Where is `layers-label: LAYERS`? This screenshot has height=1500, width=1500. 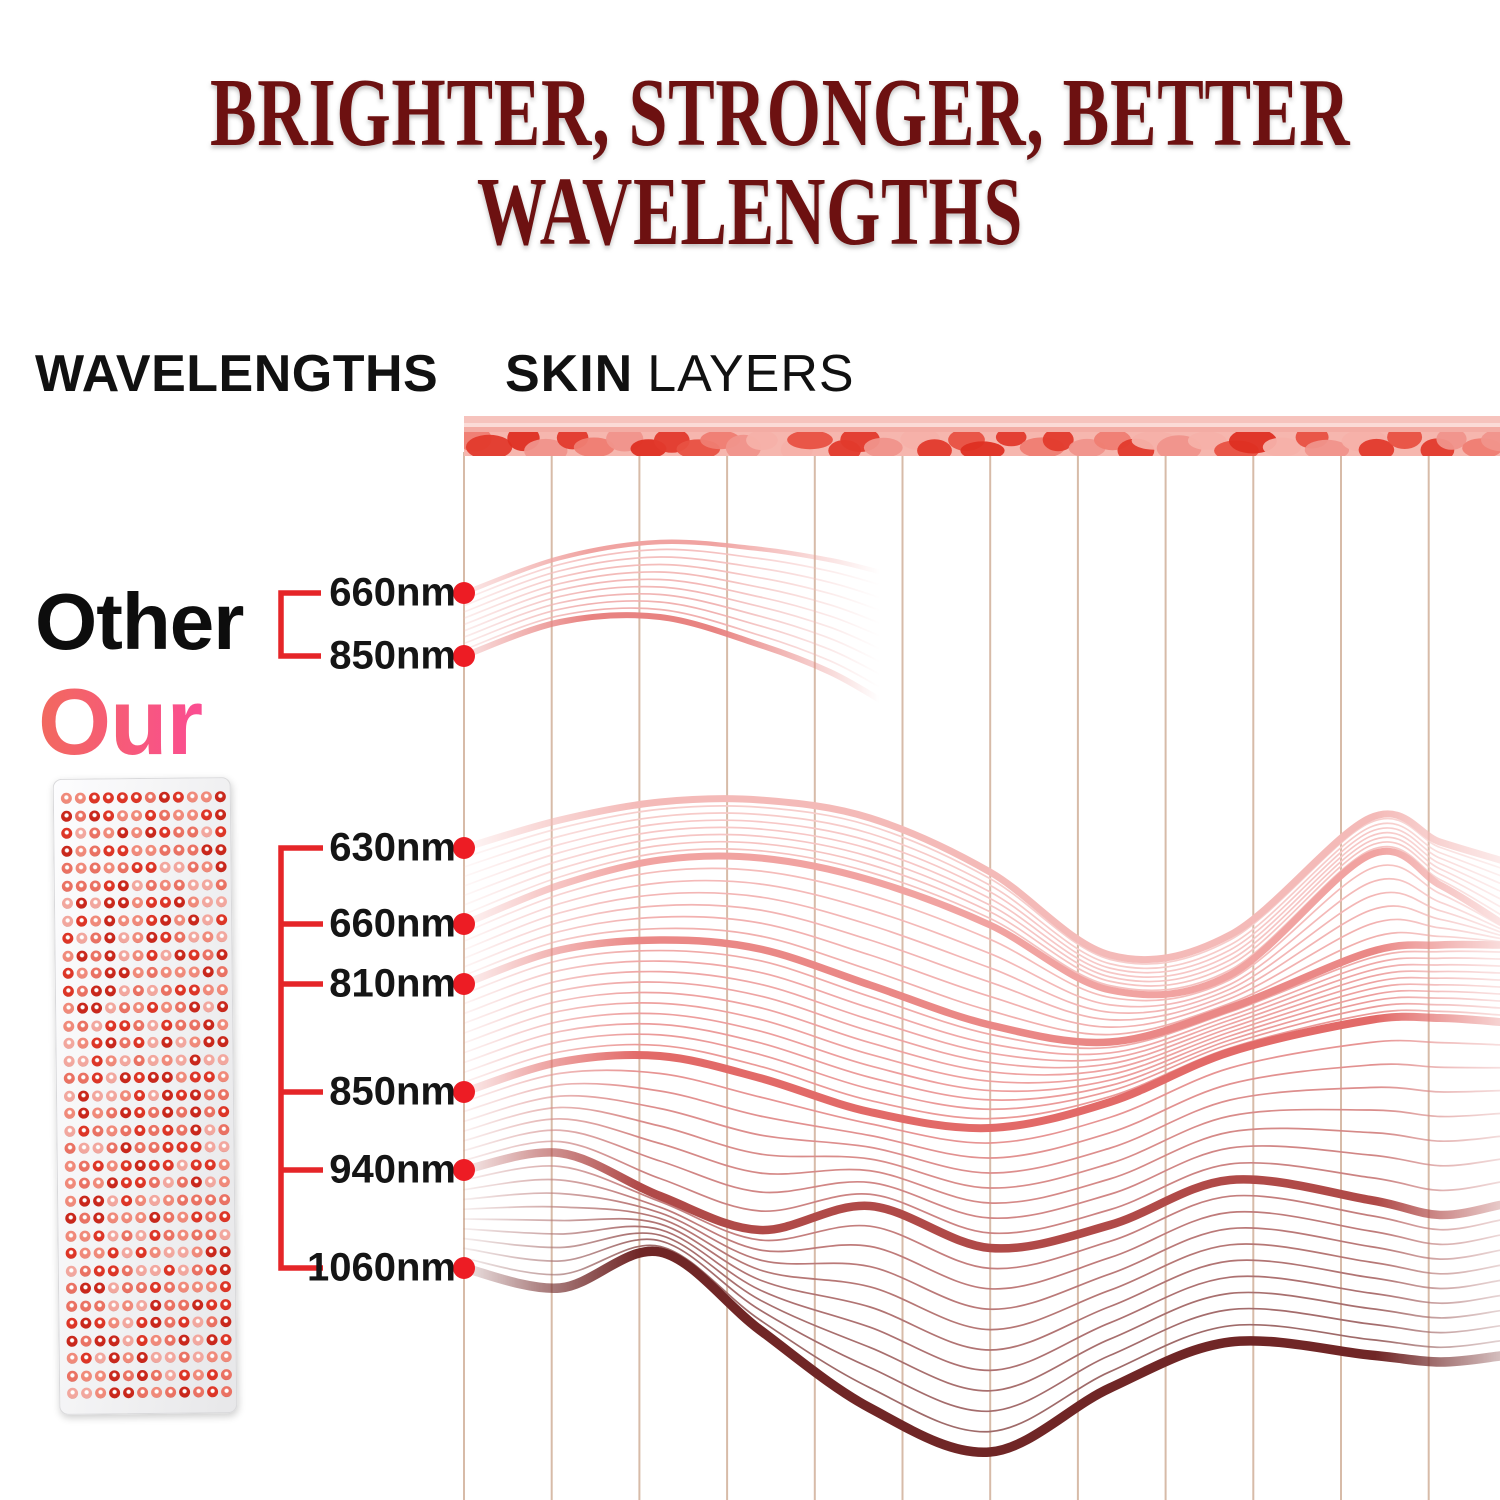
layers-label: LAYERS is located at coordinates (751, 374).